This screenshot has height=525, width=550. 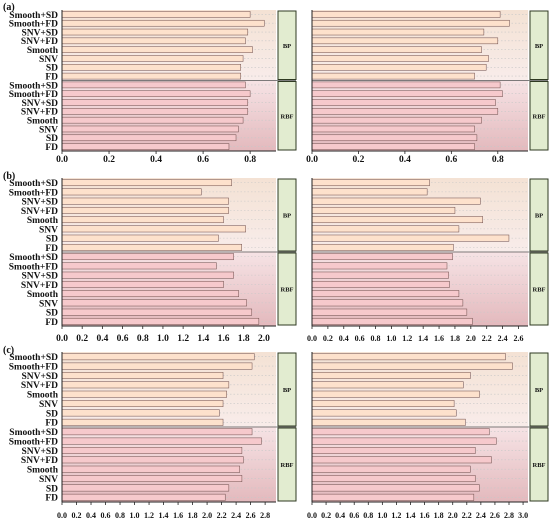 What do you see at coordinates (407, 338) in the screenshot?
I see `x-tick-label: 1.2` at bounding box center [407, 338].